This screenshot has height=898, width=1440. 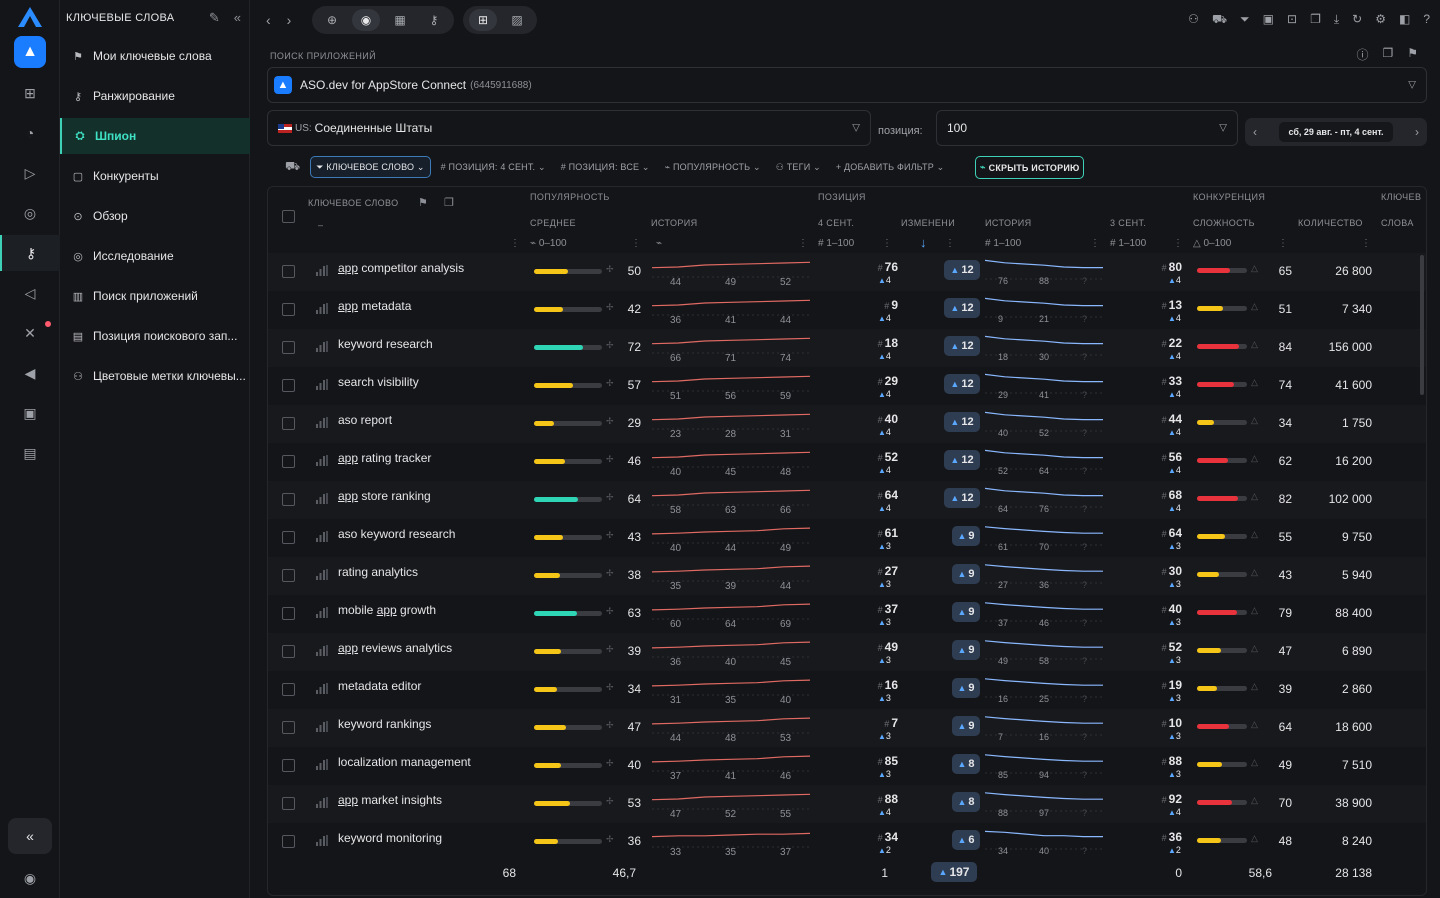 I want to click on keyword-text: keyword rankings, so click(x=385, y=724).